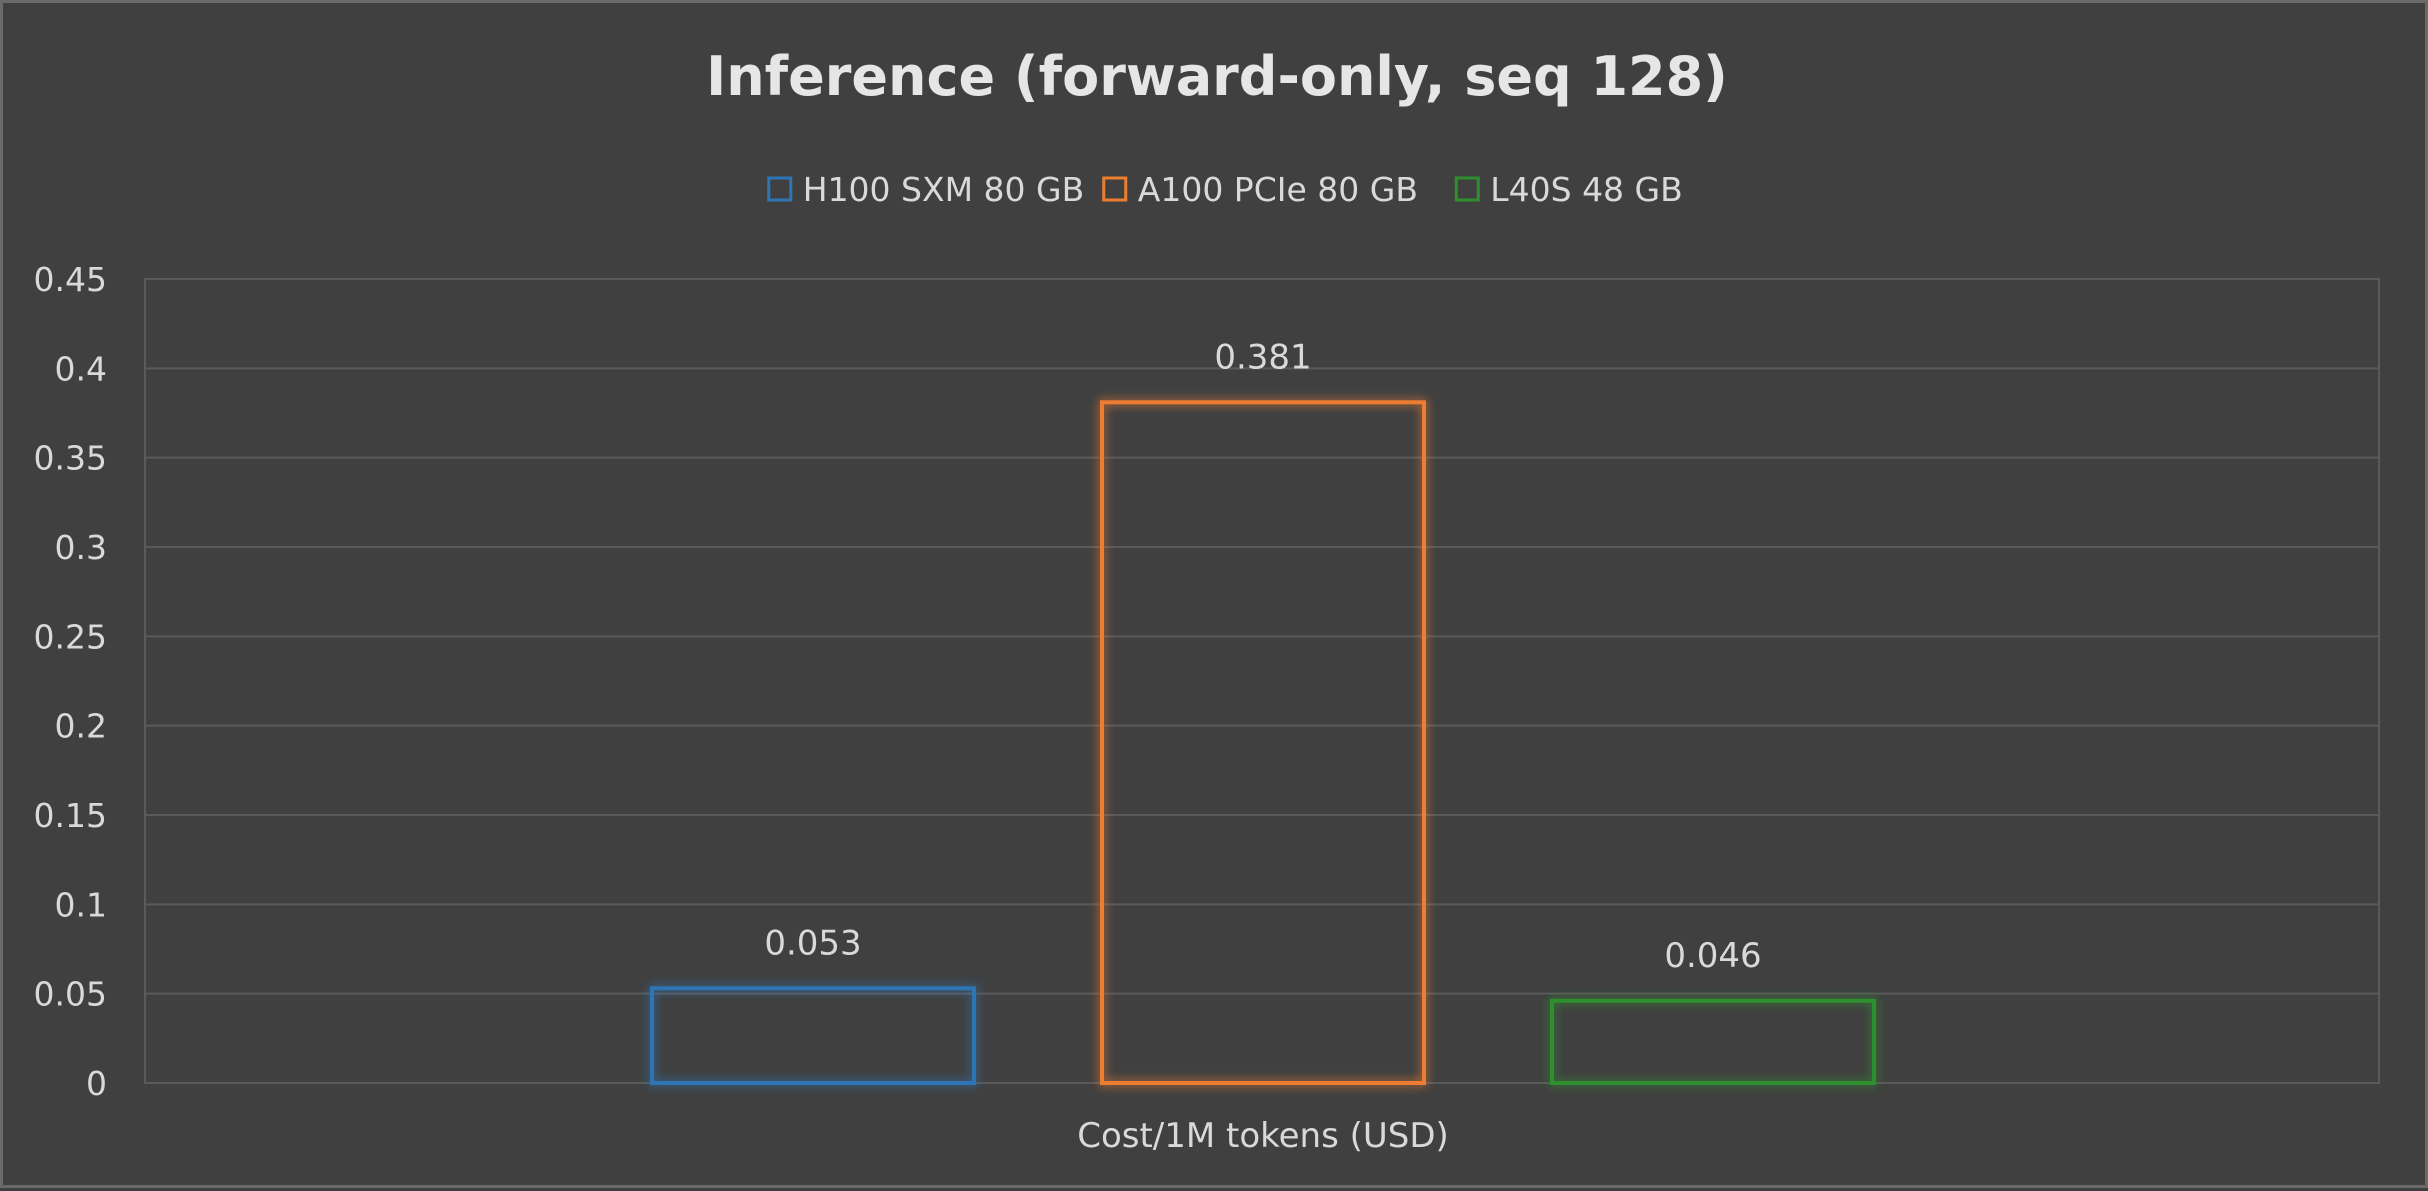 This screenshot has height=1191, width=2428. Describe the element at coordinates (1586, 189) in the screenshot. I see `legend-label: L40S 48 GB` at that location.